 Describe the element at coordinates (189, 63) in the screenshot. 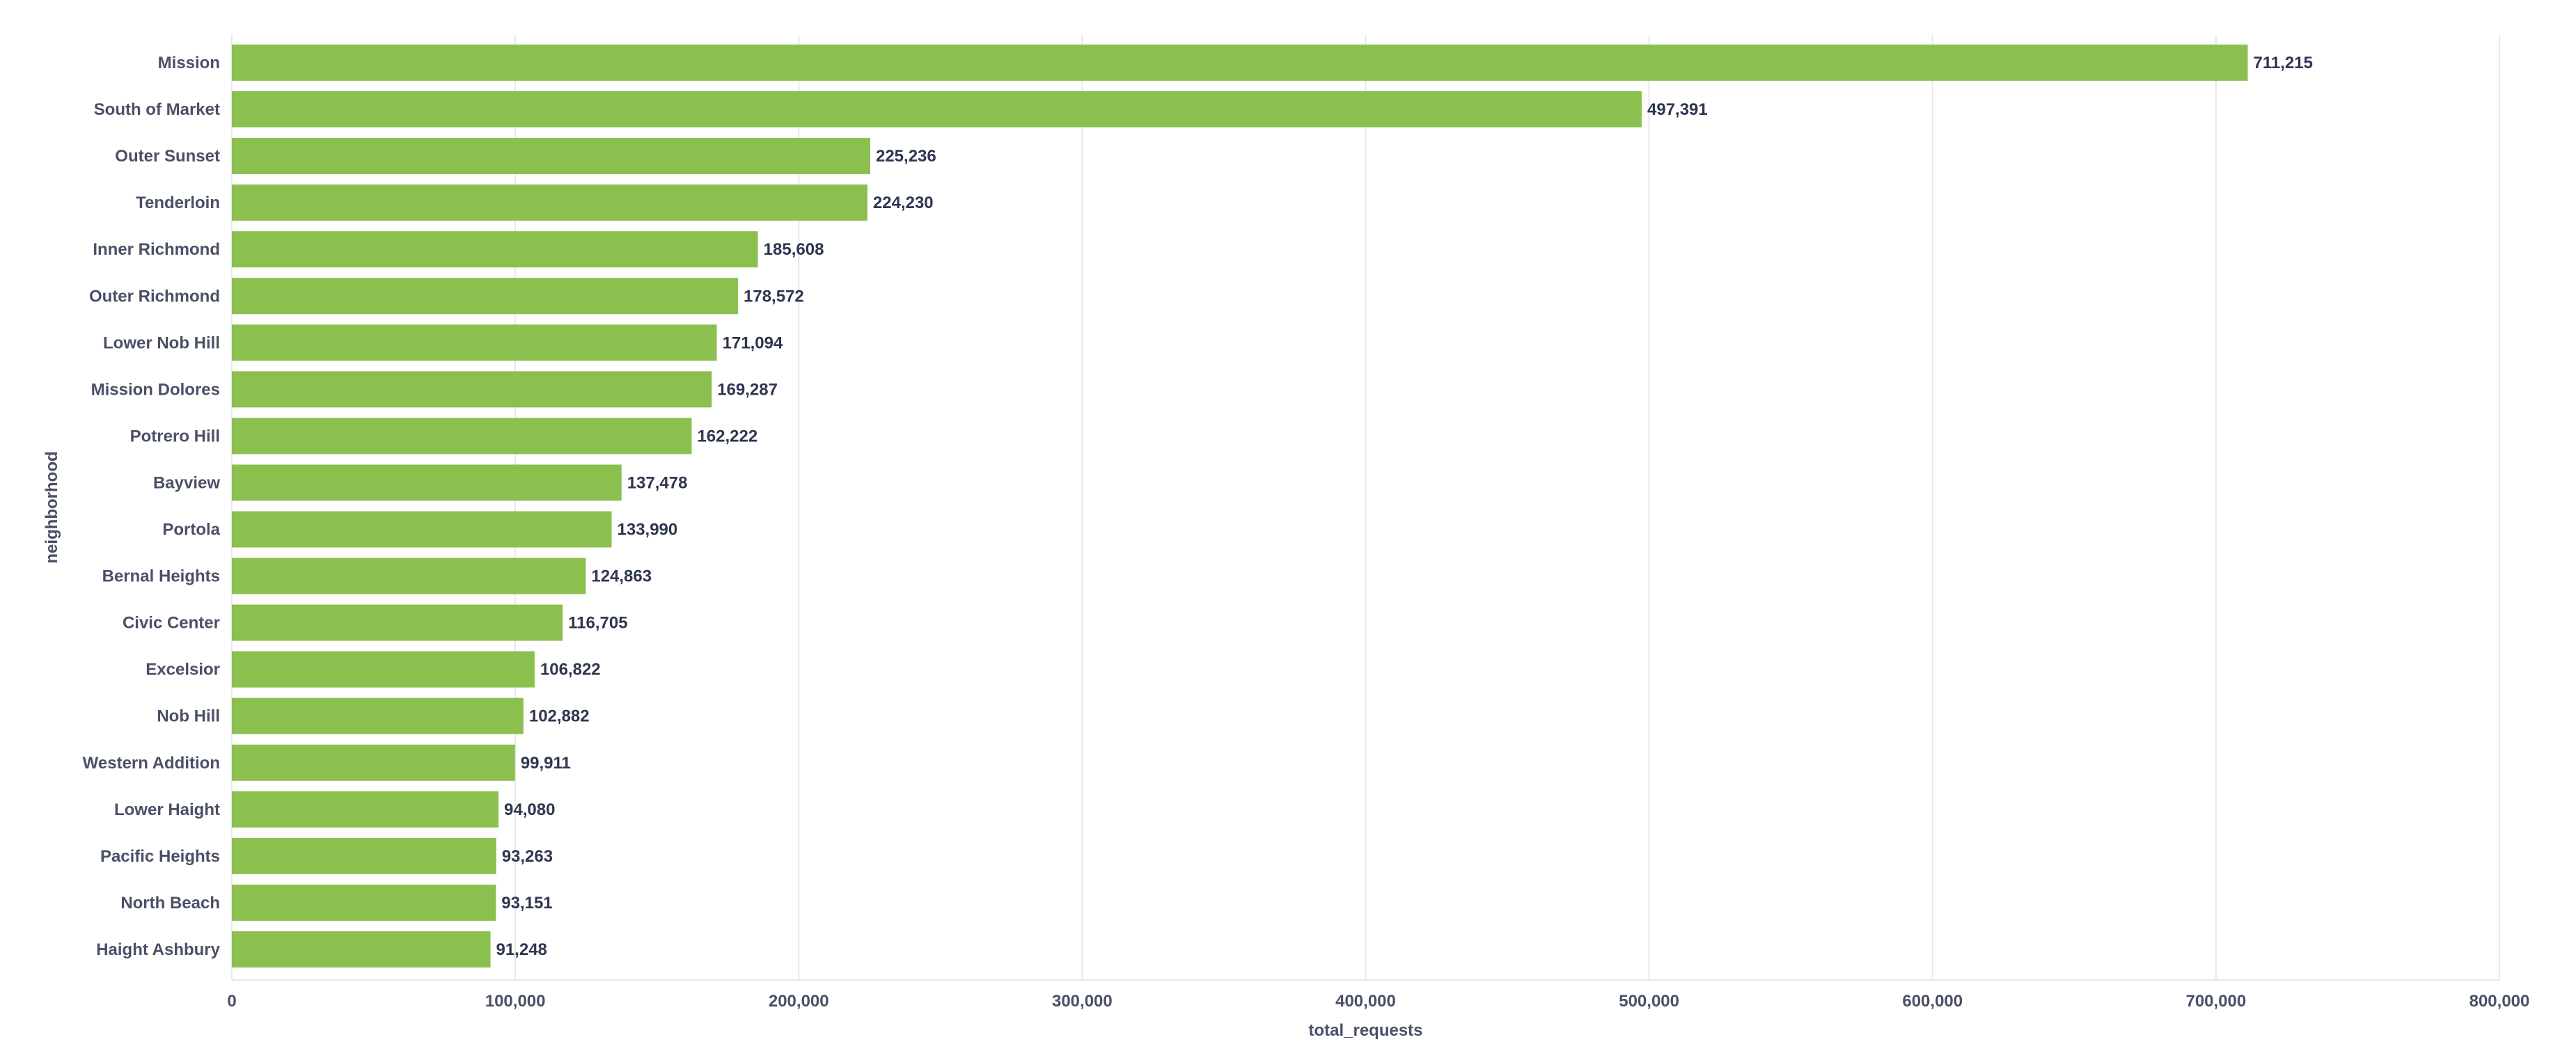

I see `y-category-label: Mission` at that location.